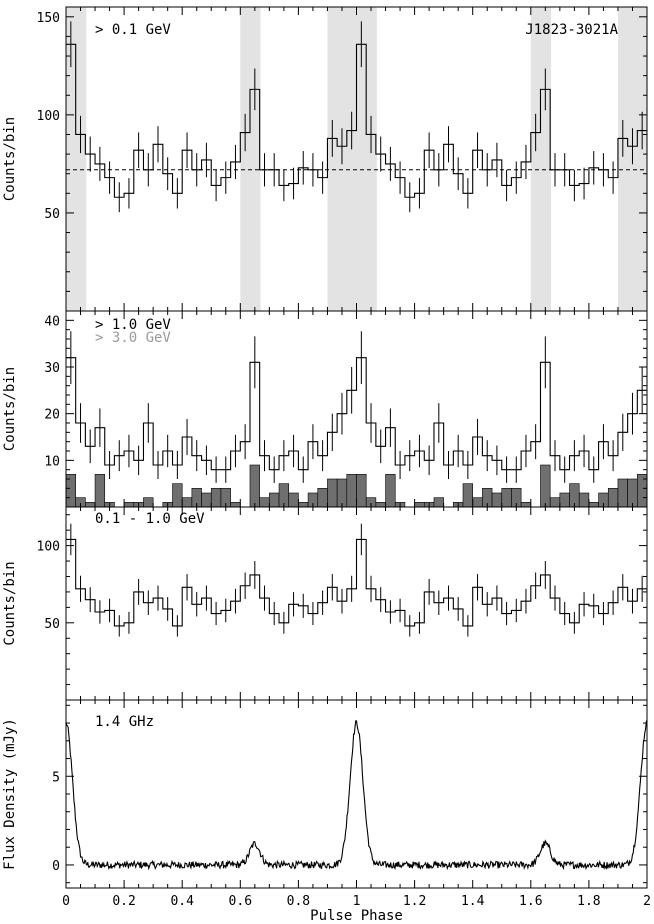  I want to click on x-tick-label: 1.4, so click(473, 901).